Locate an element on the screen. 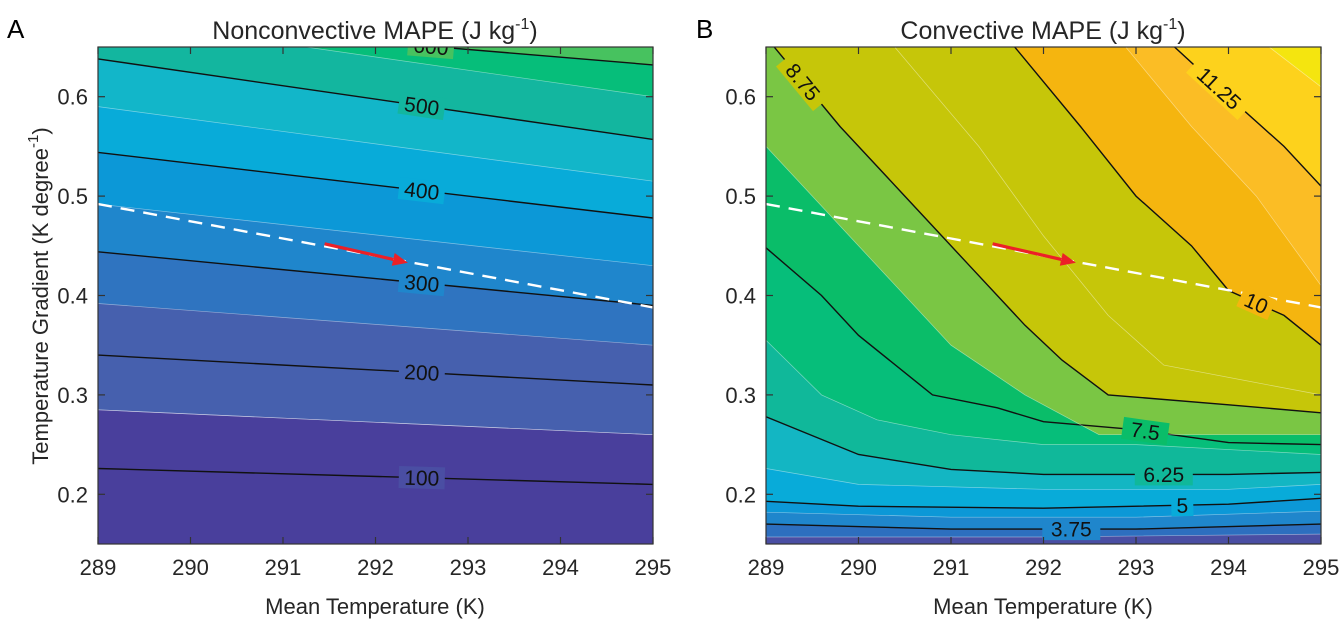  panel-b-y-tick-label: 0.6 is located at coordinates (740, 97).